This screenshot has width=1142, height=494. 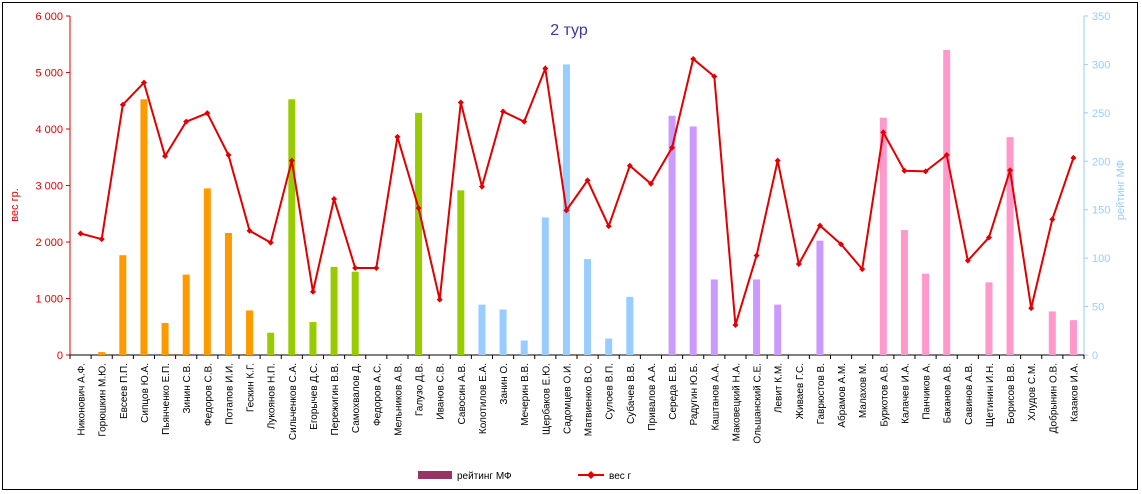 I want to click on y-right-tick-label: 100, so click(x=1101, y=259).